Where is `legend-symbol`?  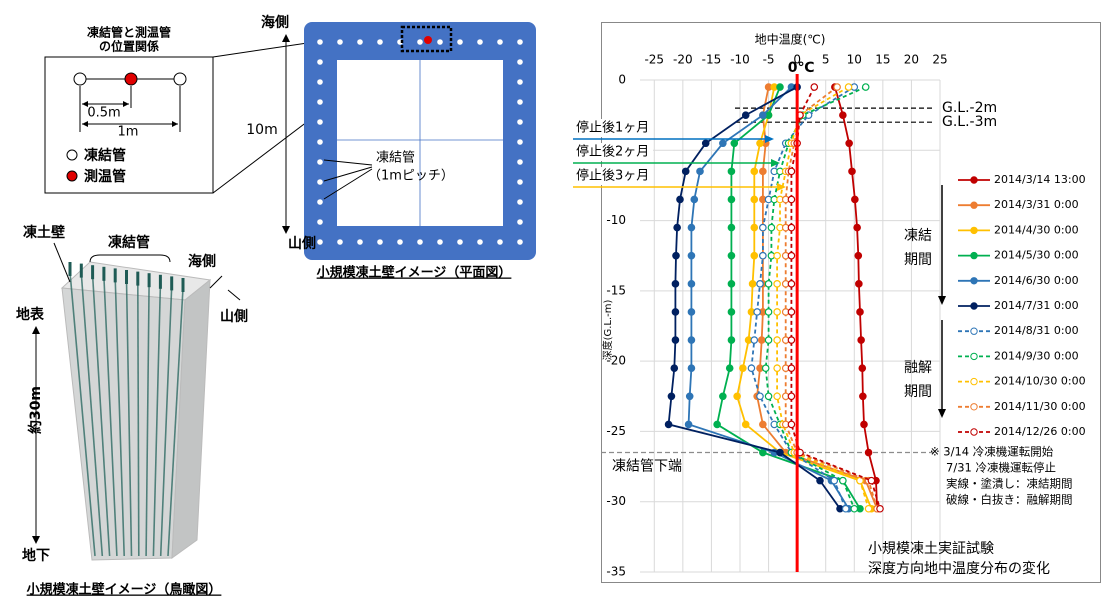
legend-symbol is located at coordinates (72, 155).